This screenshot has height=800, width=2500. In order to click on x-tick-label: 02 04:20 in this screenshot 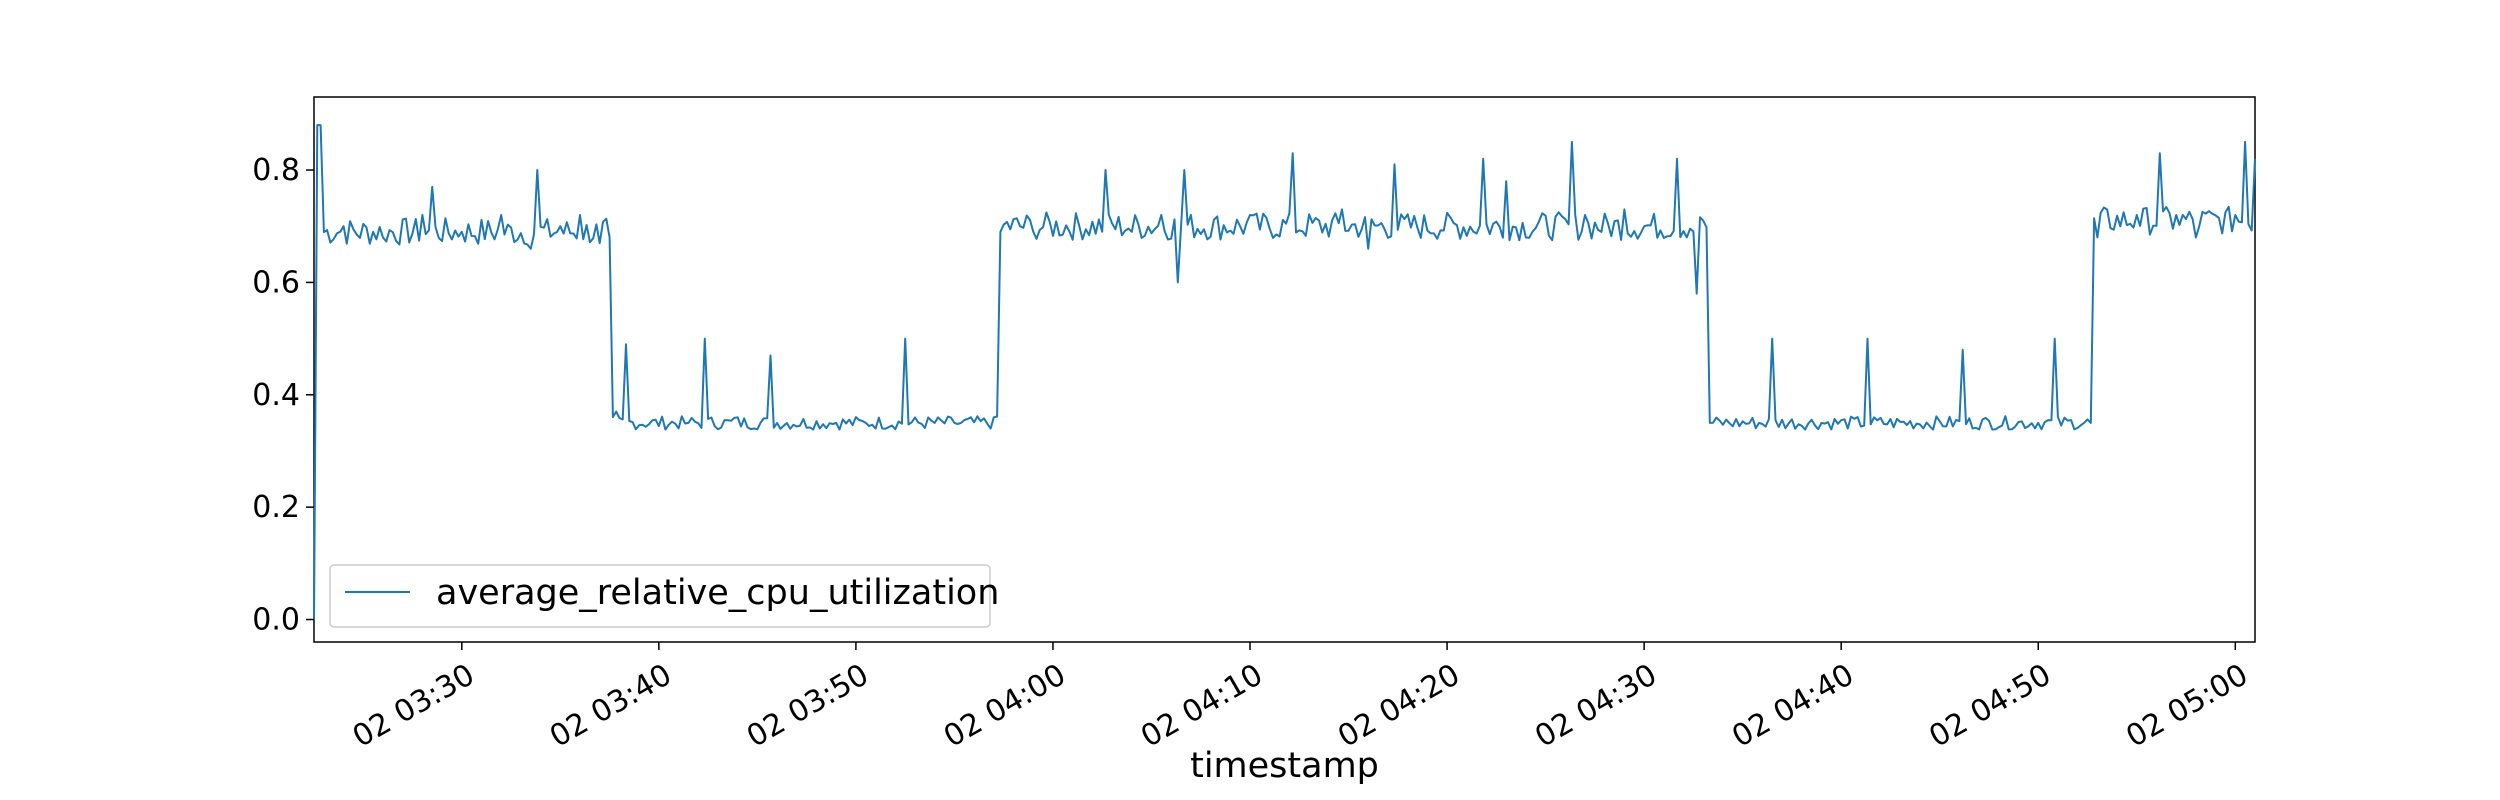, I will do `click(1399, 705)`.